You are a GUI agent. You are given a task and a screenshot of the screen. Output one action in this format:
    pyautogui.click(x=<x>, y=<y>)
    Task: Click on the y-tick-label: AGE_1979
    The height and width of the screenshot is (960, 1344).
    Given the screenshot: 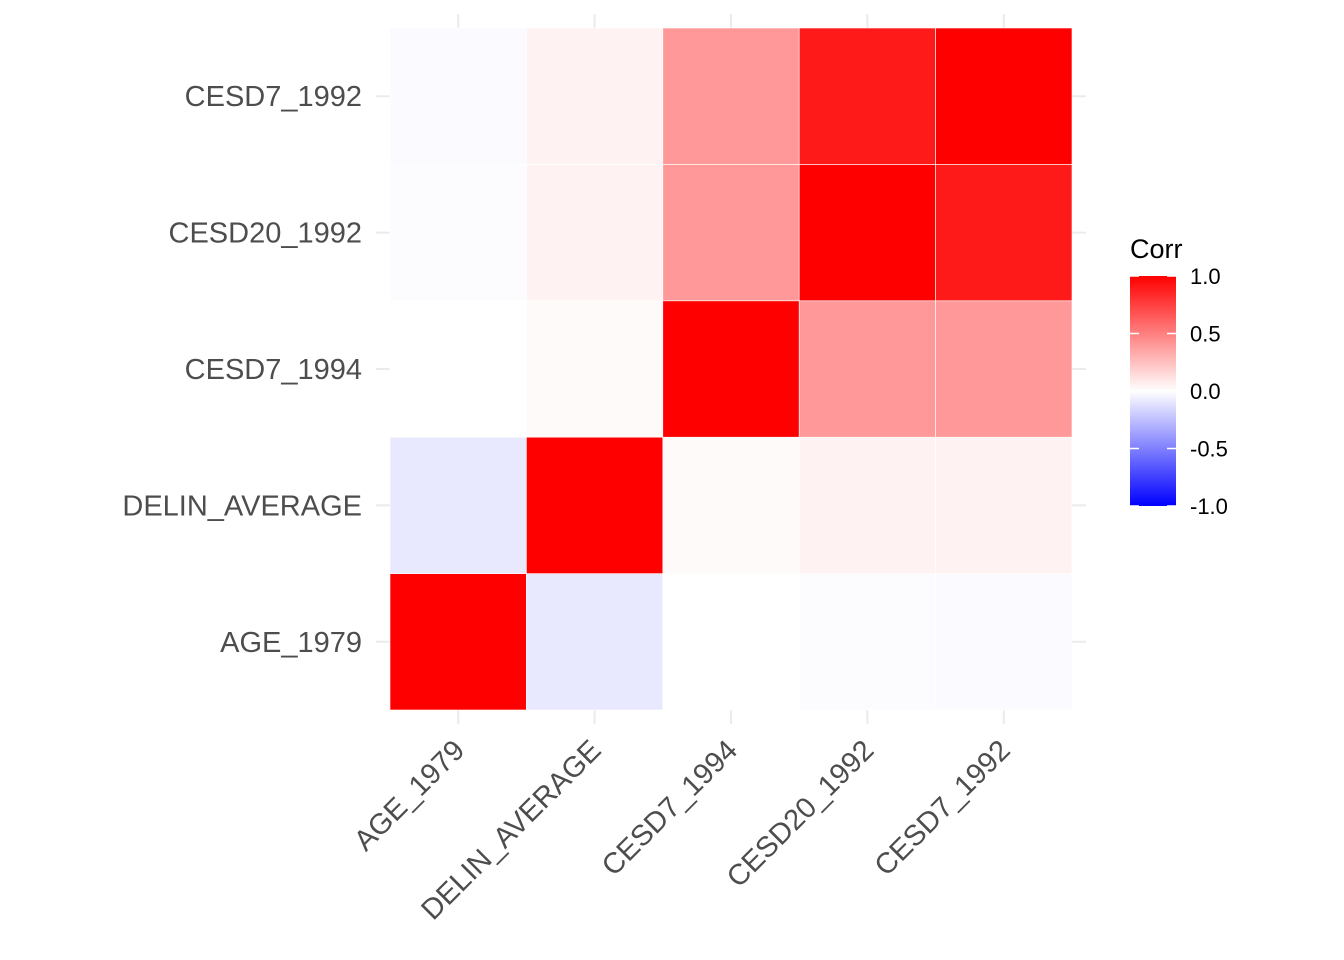 What is the action you would take?
    pyautogui.click(x=291, y=643)
    